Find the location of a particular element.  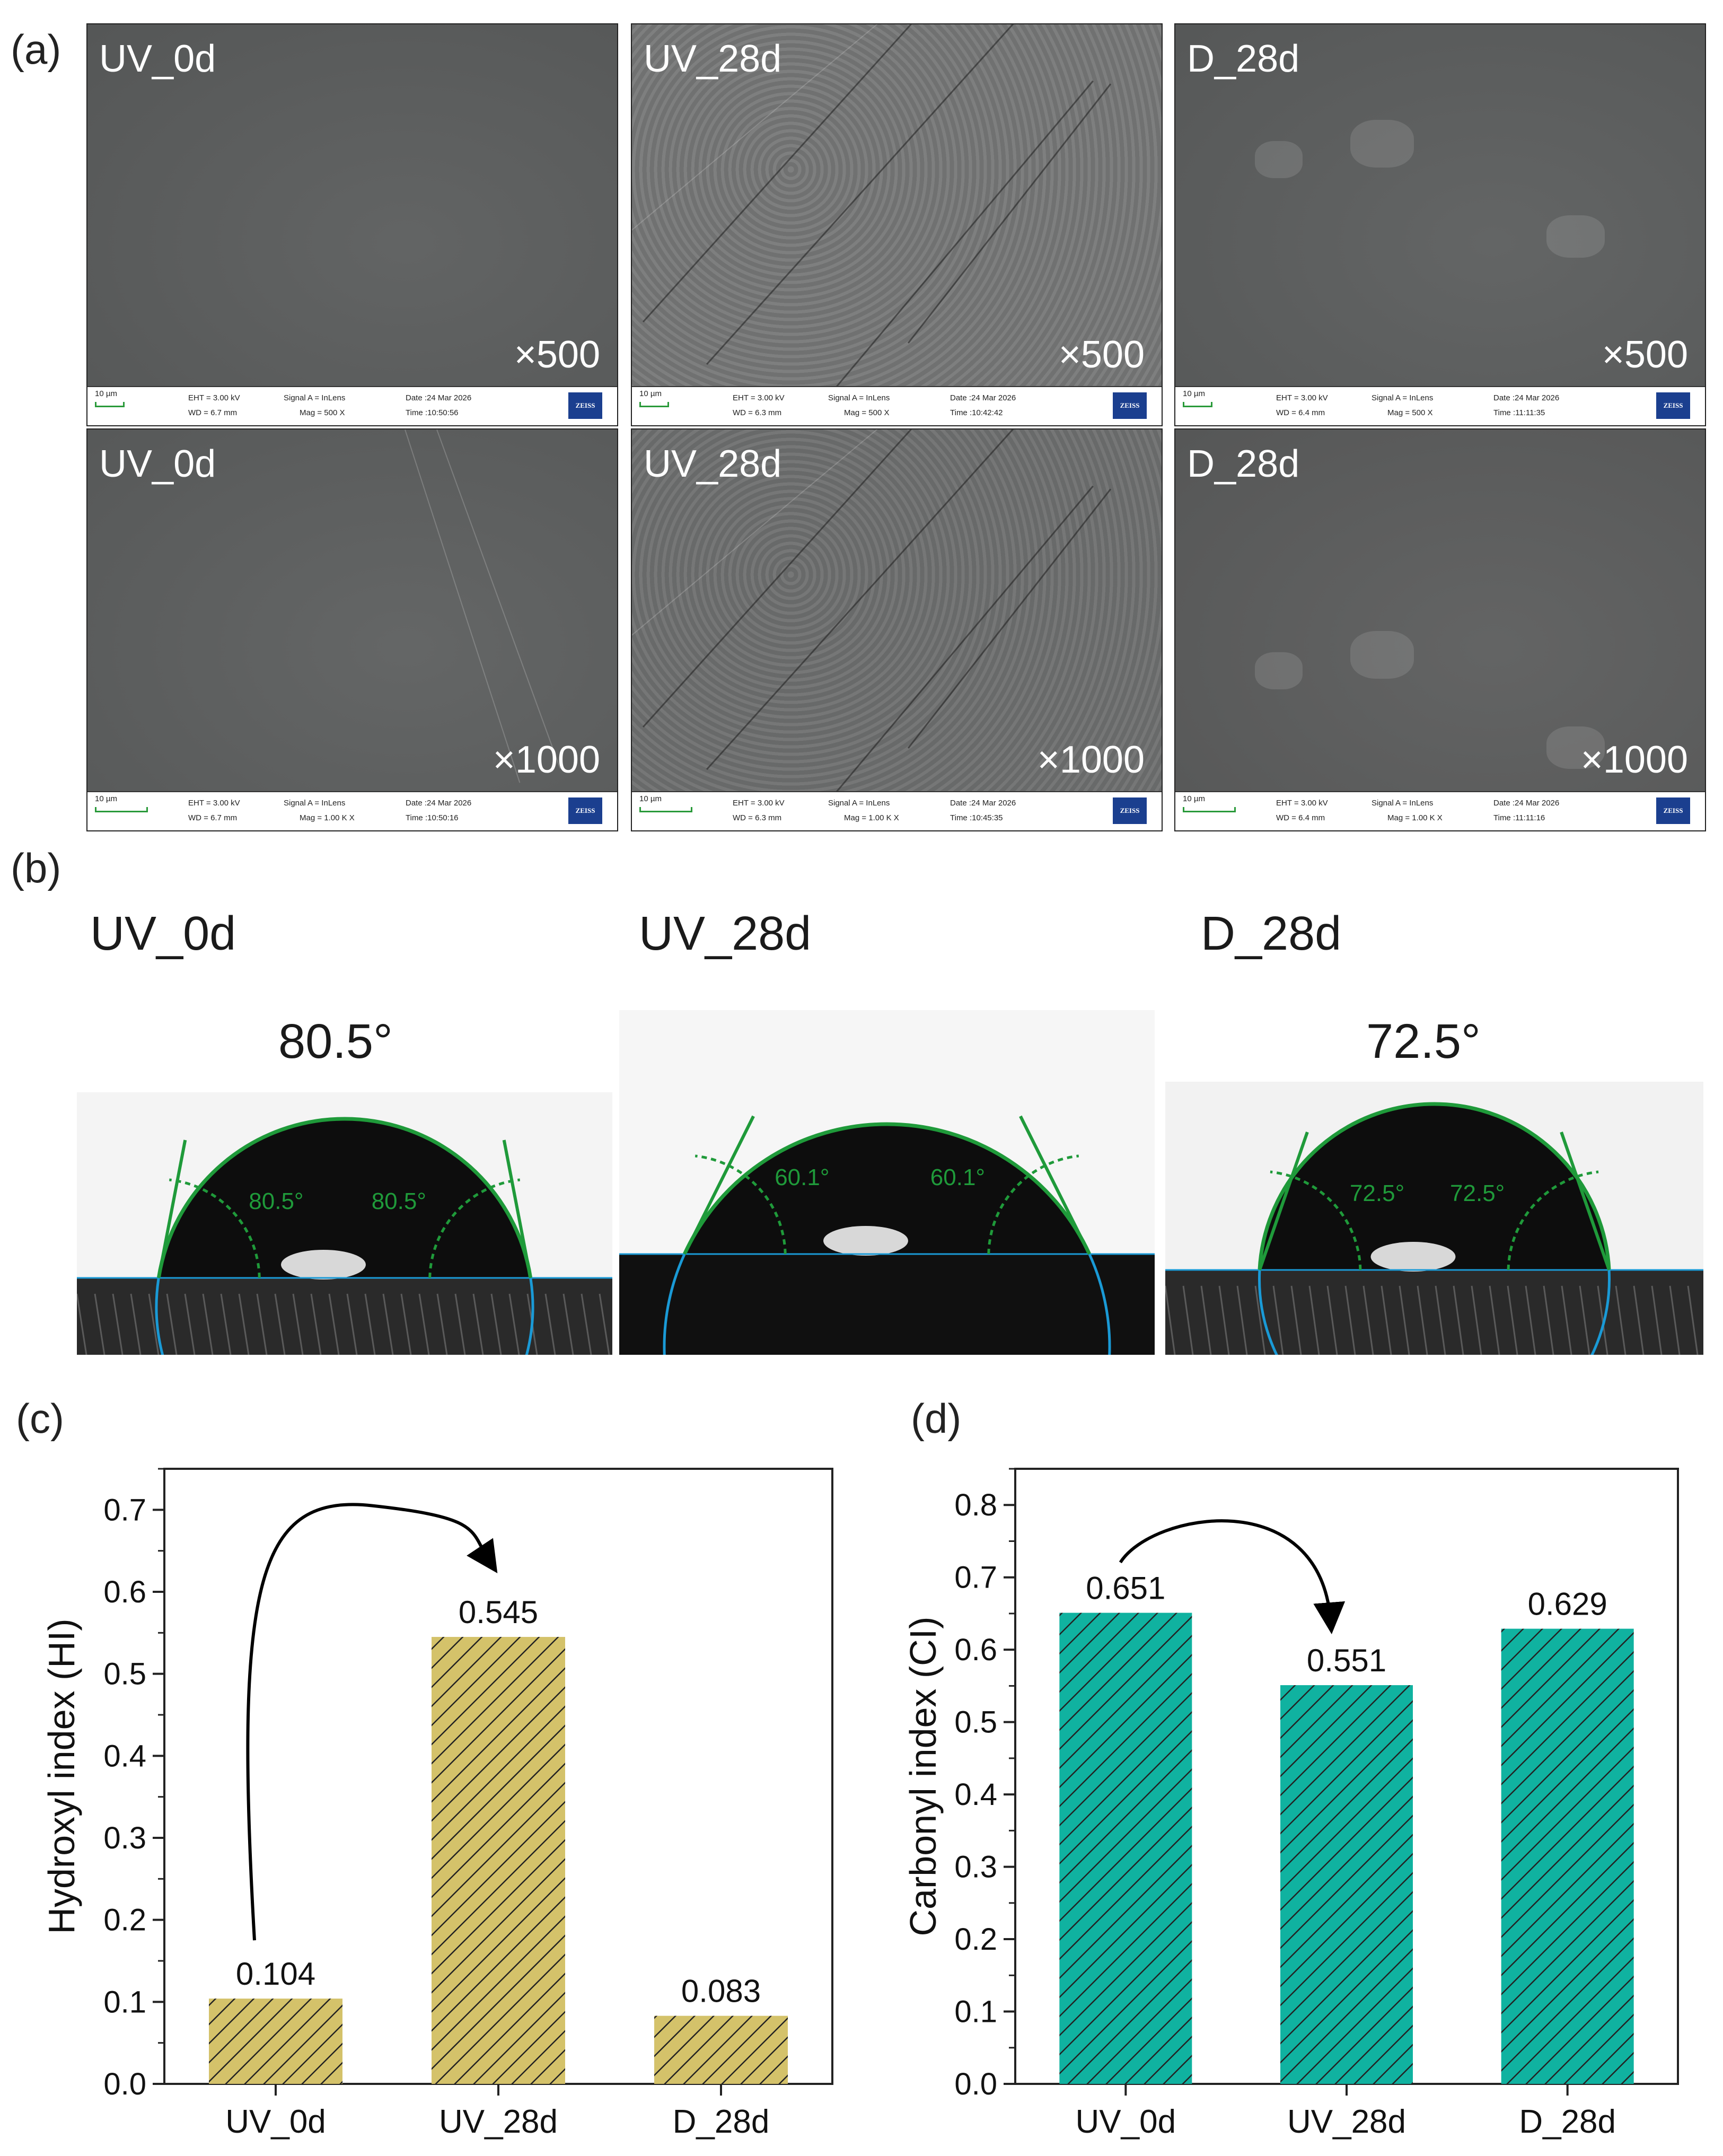

sem-magnification: ×500 is located at coordinates (1102, 355).